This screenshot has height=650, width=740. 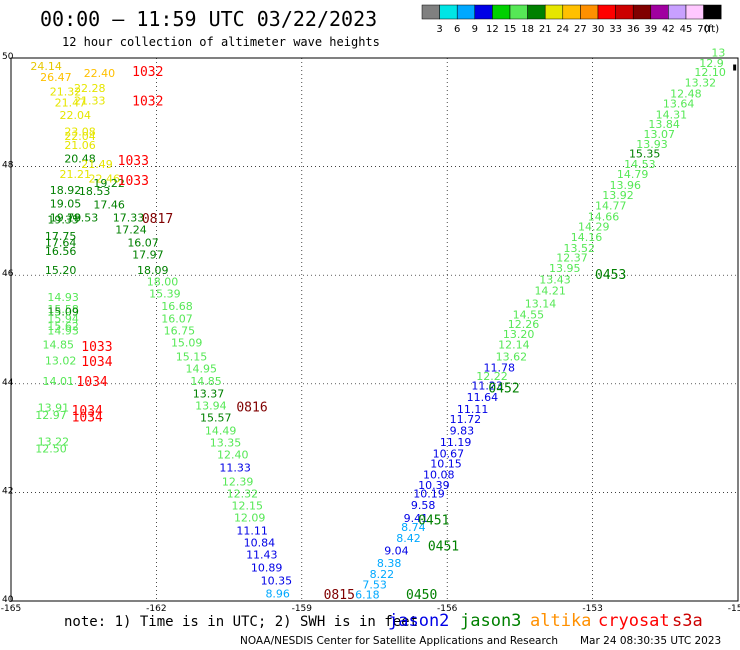 I want to click on swh-value: 13.92, so click(x=618, y=195).